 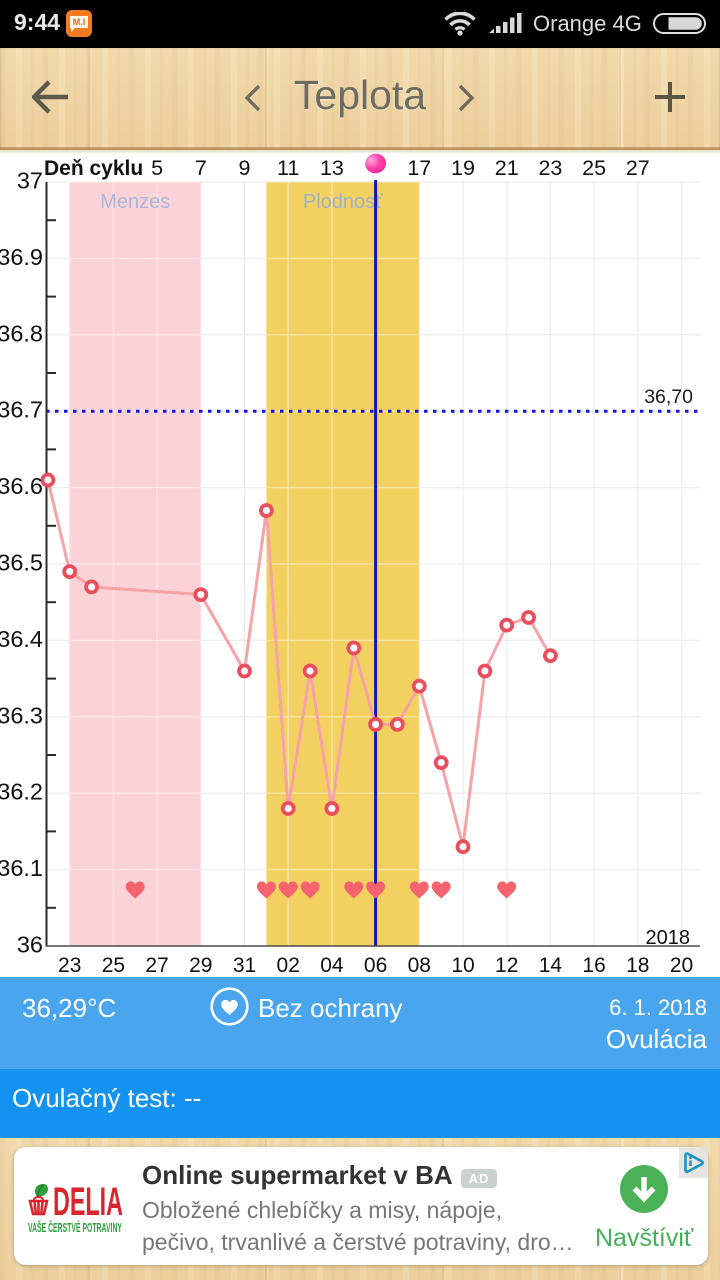 What do you see at coordinates (21, 868) in the screenshot?
I see `svg-text: 36.1` at bounding box center [21, 868].